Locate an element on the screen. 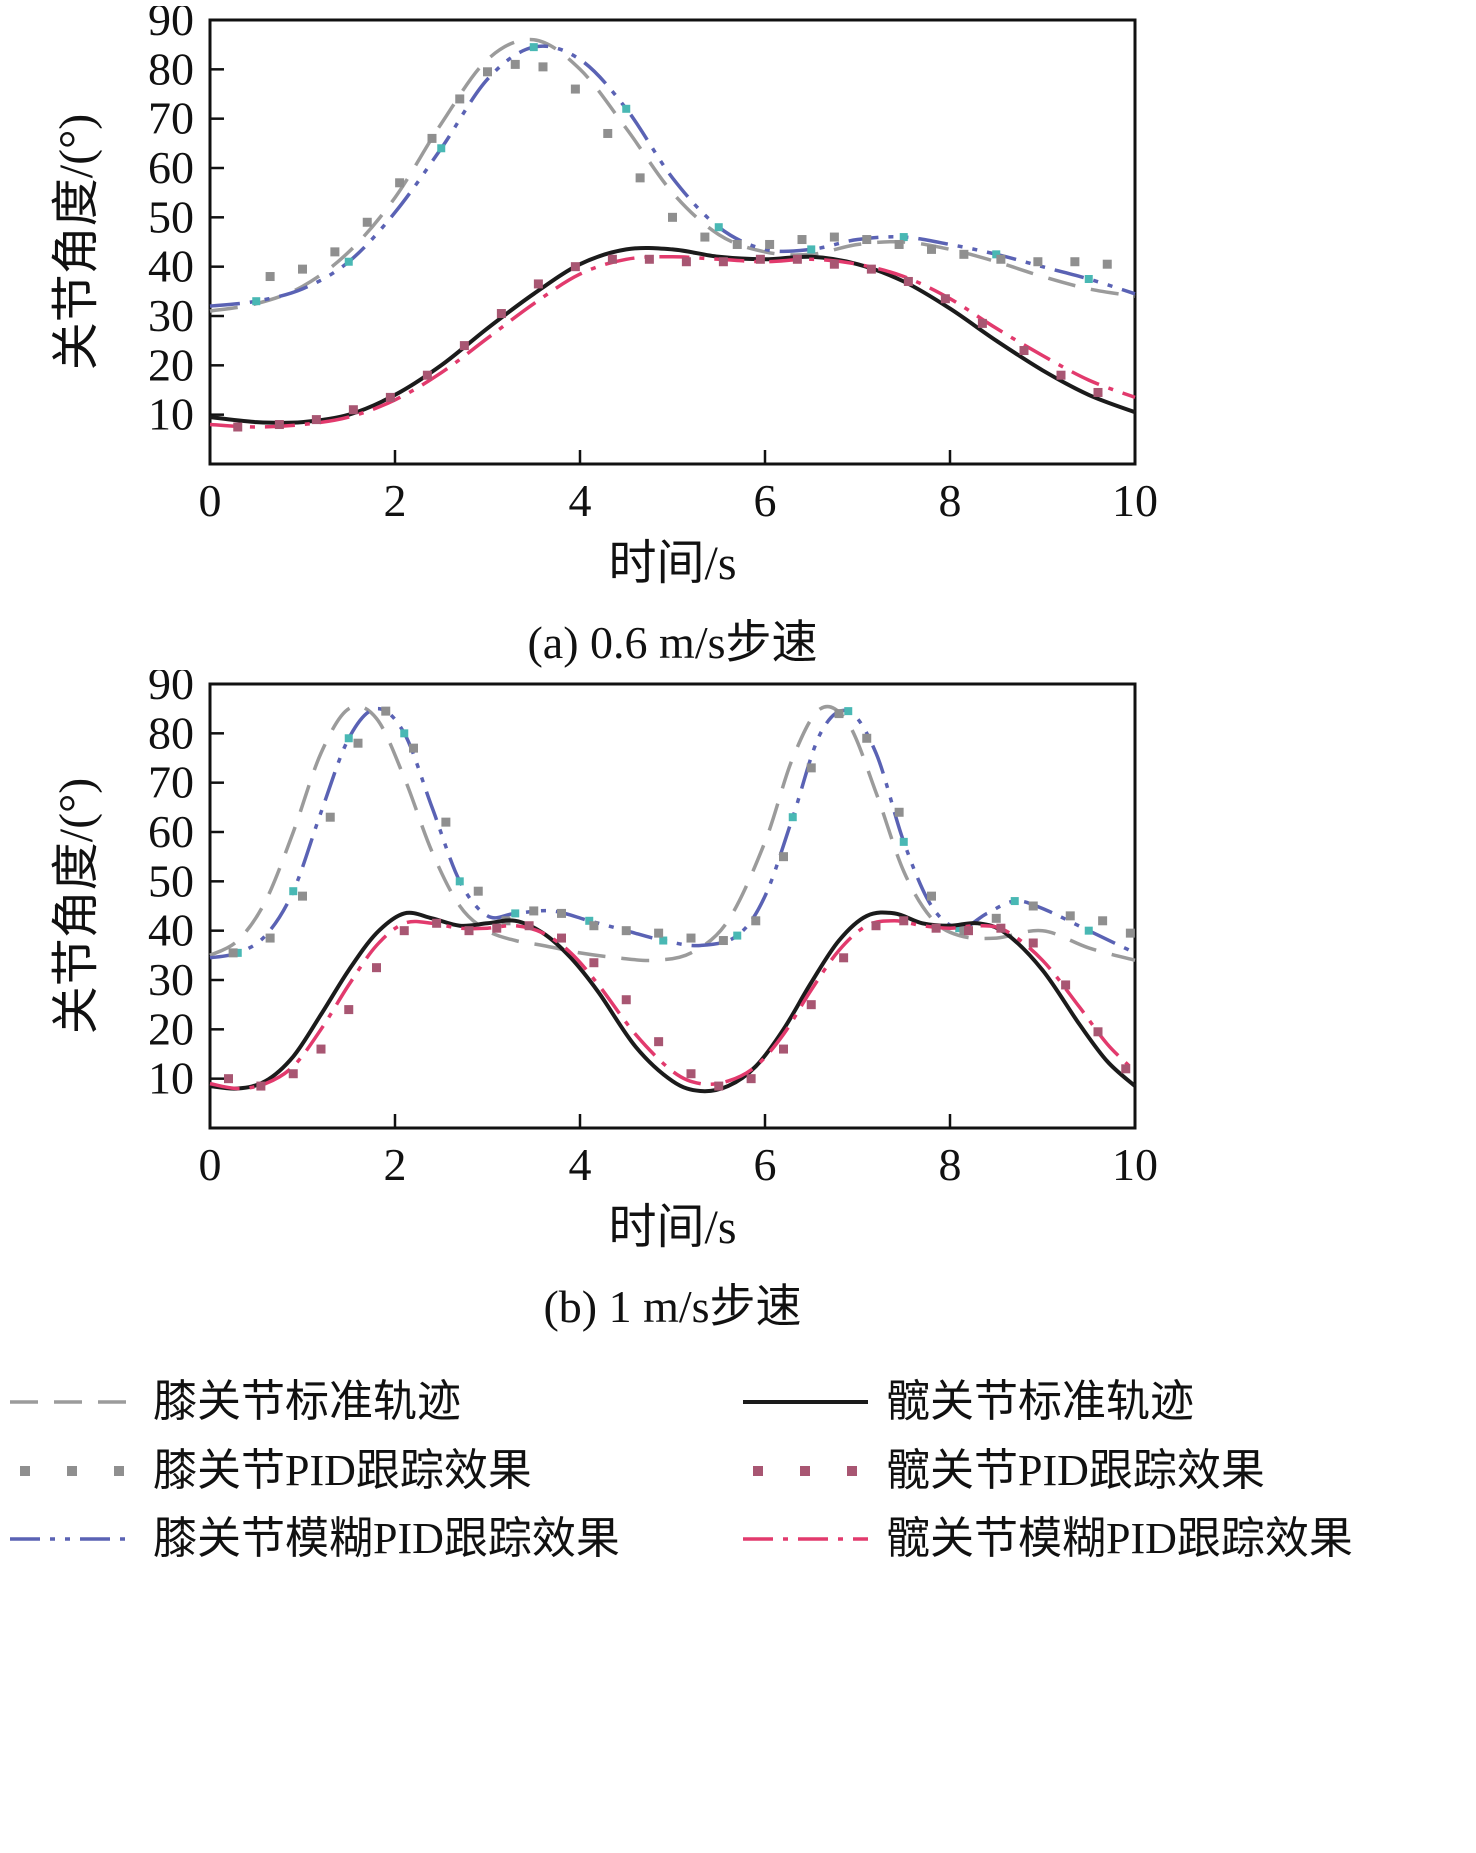 This screenshot has width=1476, height=1853. legend-item: 膝关节PID跟踪效果 is located at coordinates (371, 1470).